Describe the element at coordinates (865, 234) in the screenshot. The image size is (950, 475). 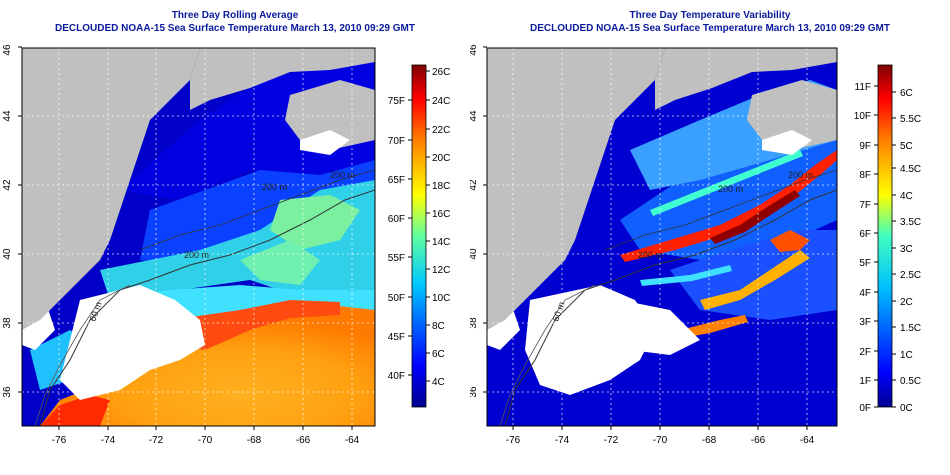
I see `colorbar-label: 6F` at that location.